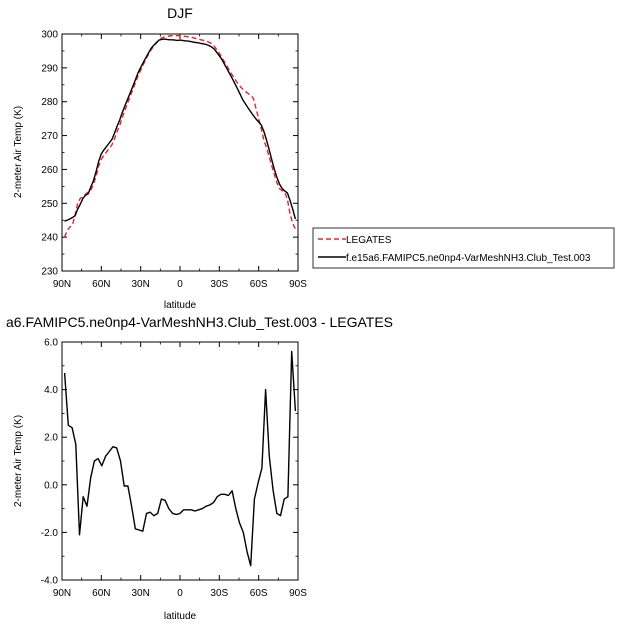 The image size is (628, 628). Describe the element at coordinates (50, 581) in the screenshot. I see `y-tick-label: -4.0` at that location.